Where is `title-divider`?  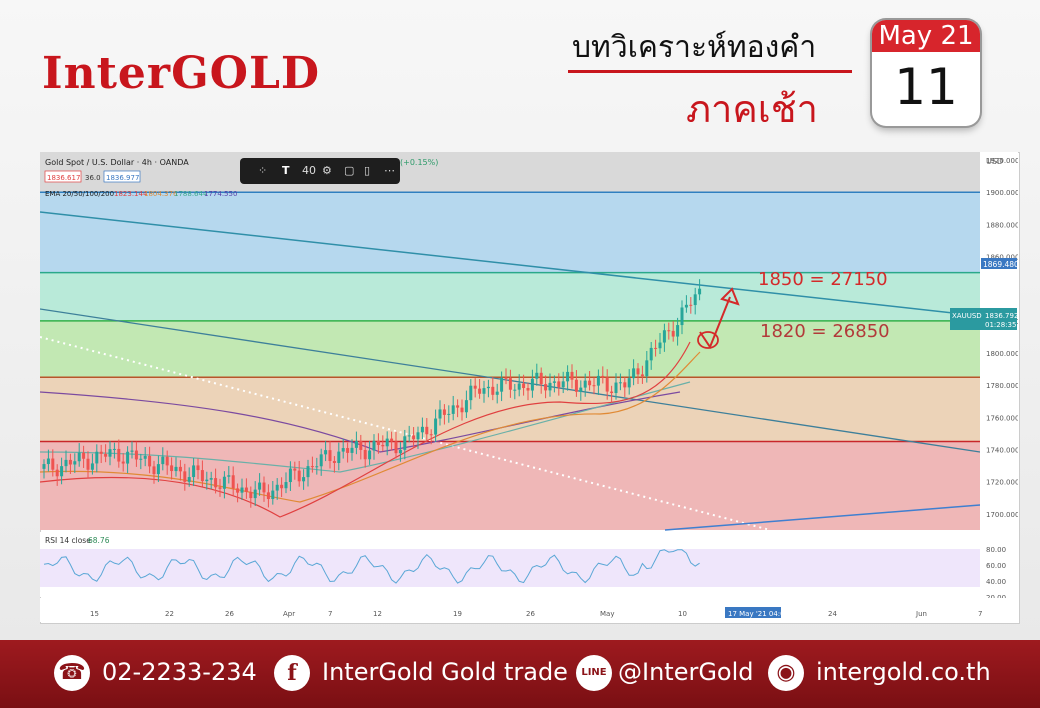 title-divider is located at coordinates (710, 71).